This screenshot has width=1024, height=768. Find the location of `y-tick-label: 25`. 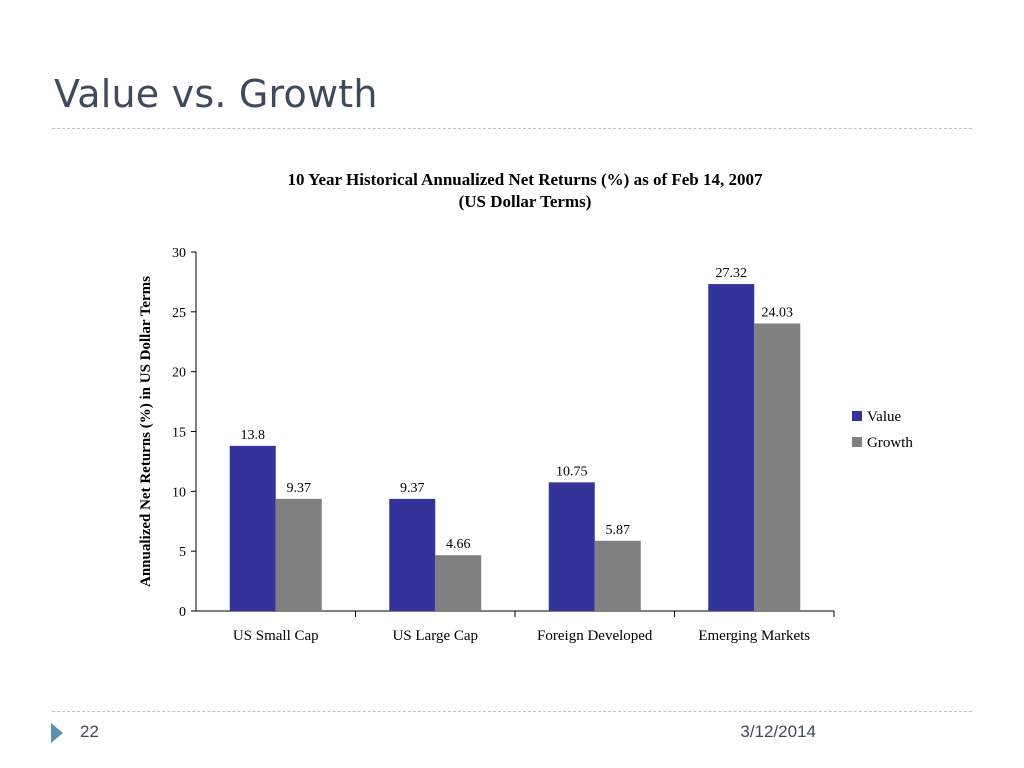

y-tick-label: 25 is located at coordinates (179, 313).